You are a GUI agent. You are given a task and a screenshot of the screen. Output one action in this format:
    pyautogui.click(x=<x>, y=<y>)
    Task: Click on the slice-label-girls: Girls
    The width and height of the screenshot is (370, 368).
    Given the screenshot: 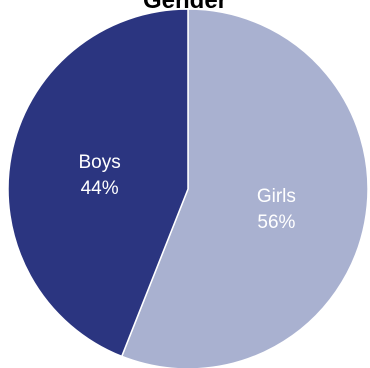 What is the action you would take?
    pyautogui.click(x=276, y=196)
    